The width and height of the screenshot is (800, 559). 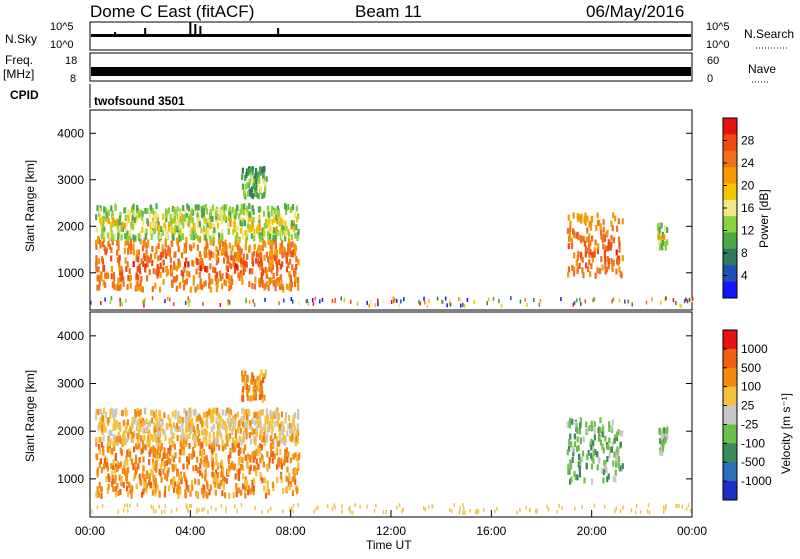 What do you see at coordinates (70, 431) in the screenshot?
I see `range-tick-label: 2000` at bounding box center [70, 431].